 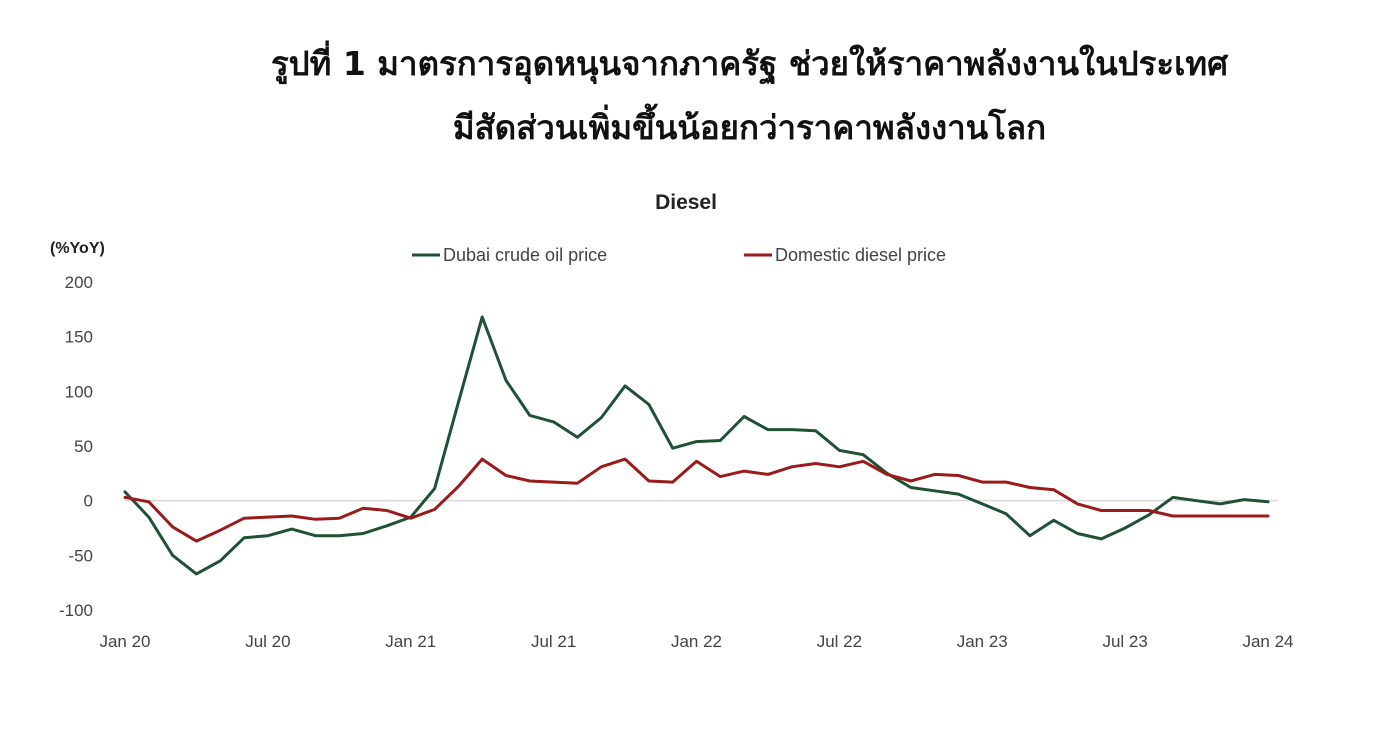 What do you see at coordinates (79, 337) in the screenshot?
I see `y-tick-label: 150` at bounding box center [79, 337].